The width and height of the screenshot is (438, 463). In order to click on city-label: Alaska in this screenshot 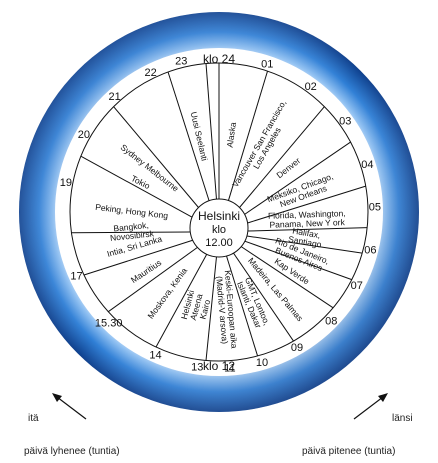, I will do `click(231, 134)`.